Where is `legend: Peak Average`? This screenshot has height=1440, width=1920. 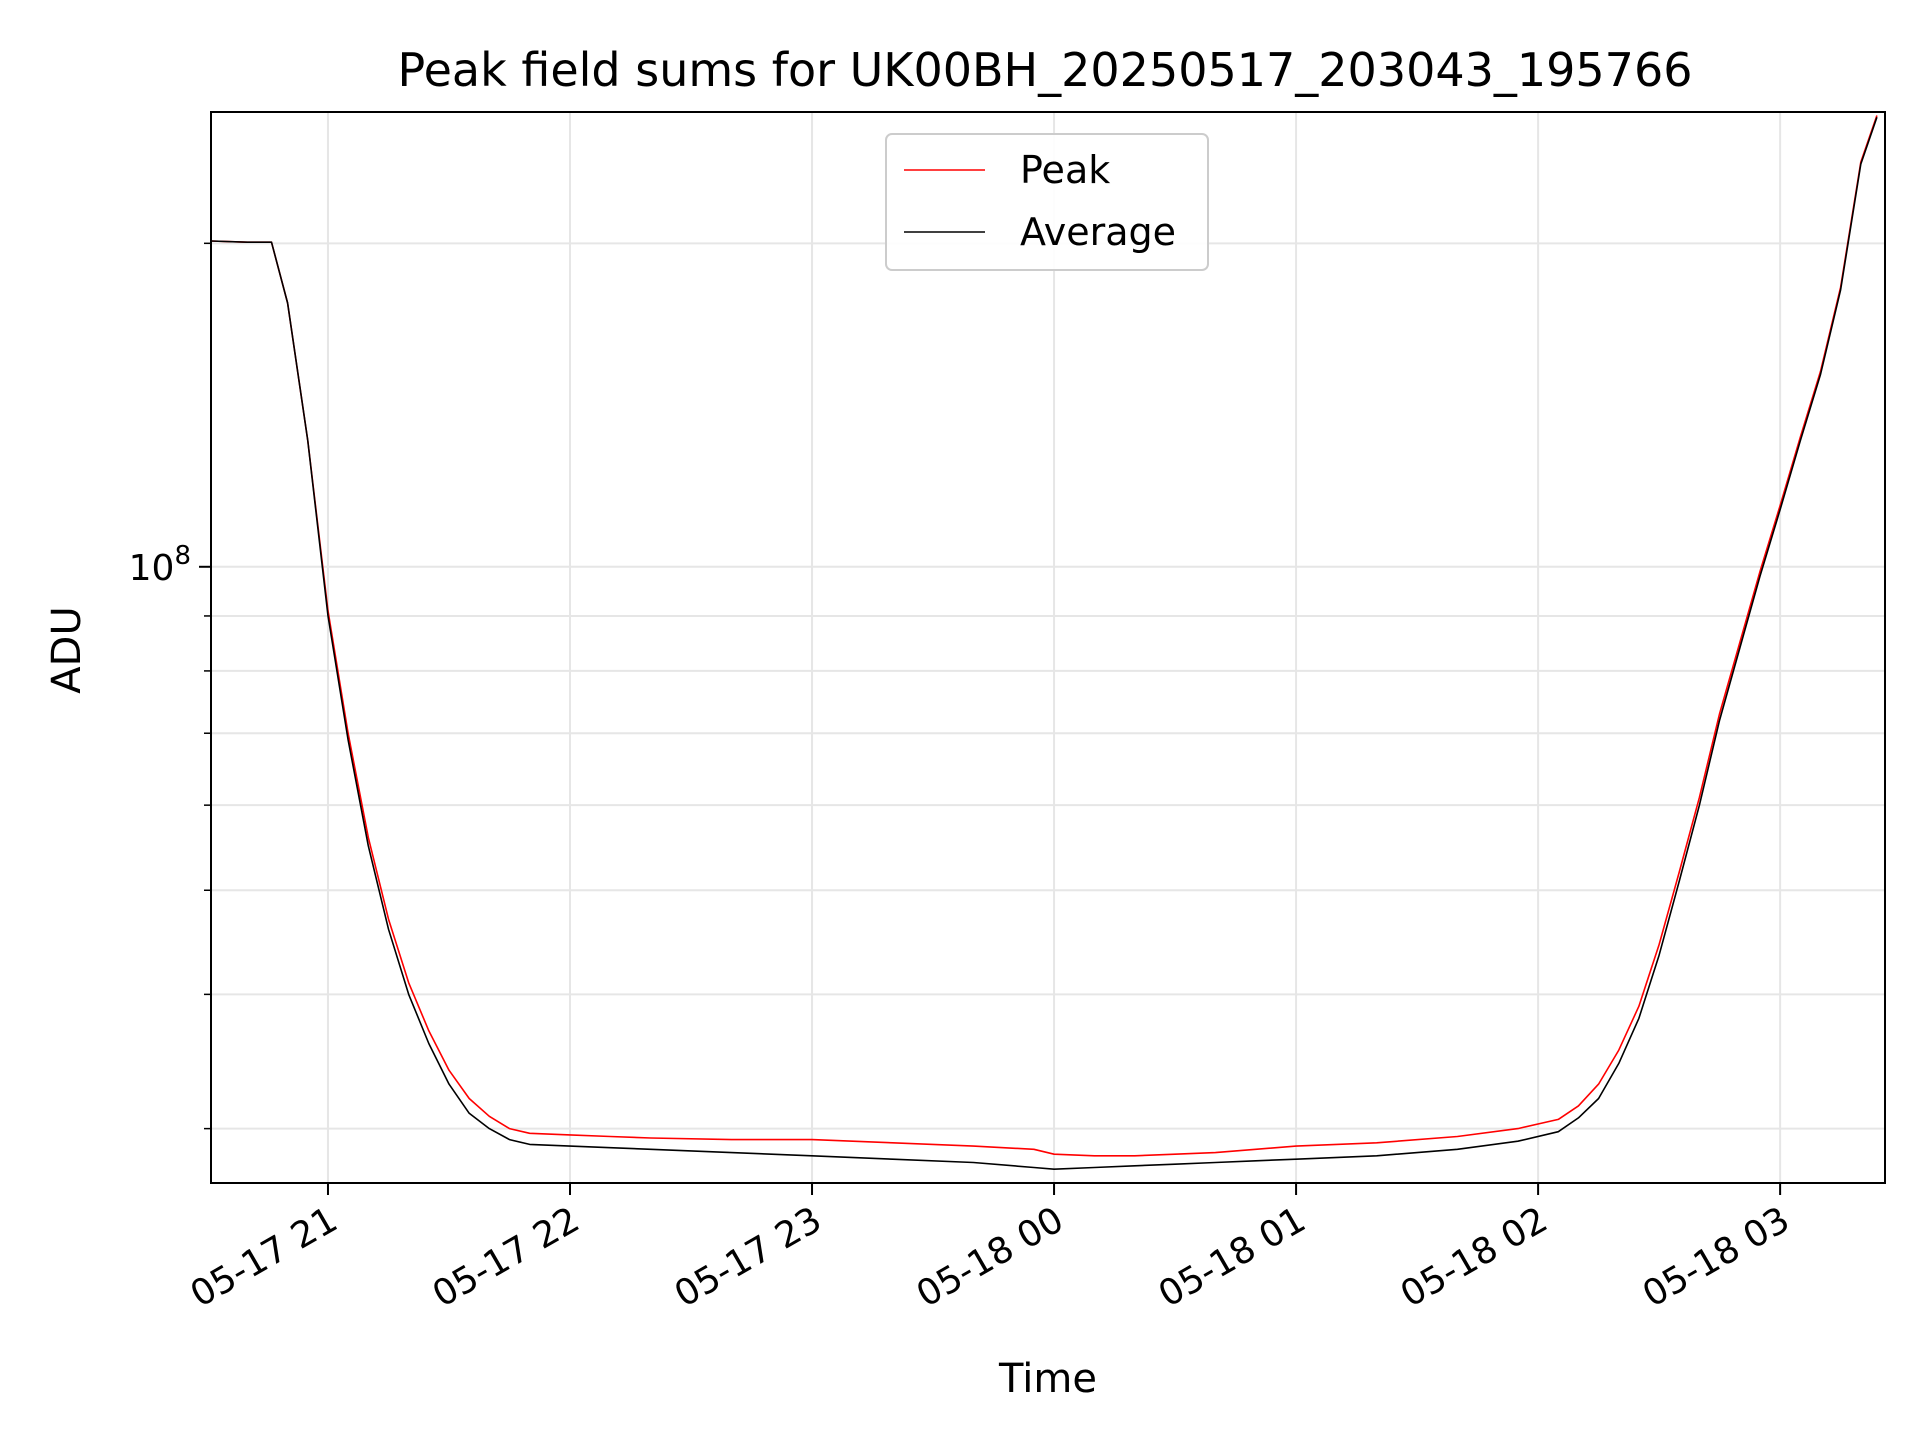
legend: Peak Average is located at coordinates (1047, 202).